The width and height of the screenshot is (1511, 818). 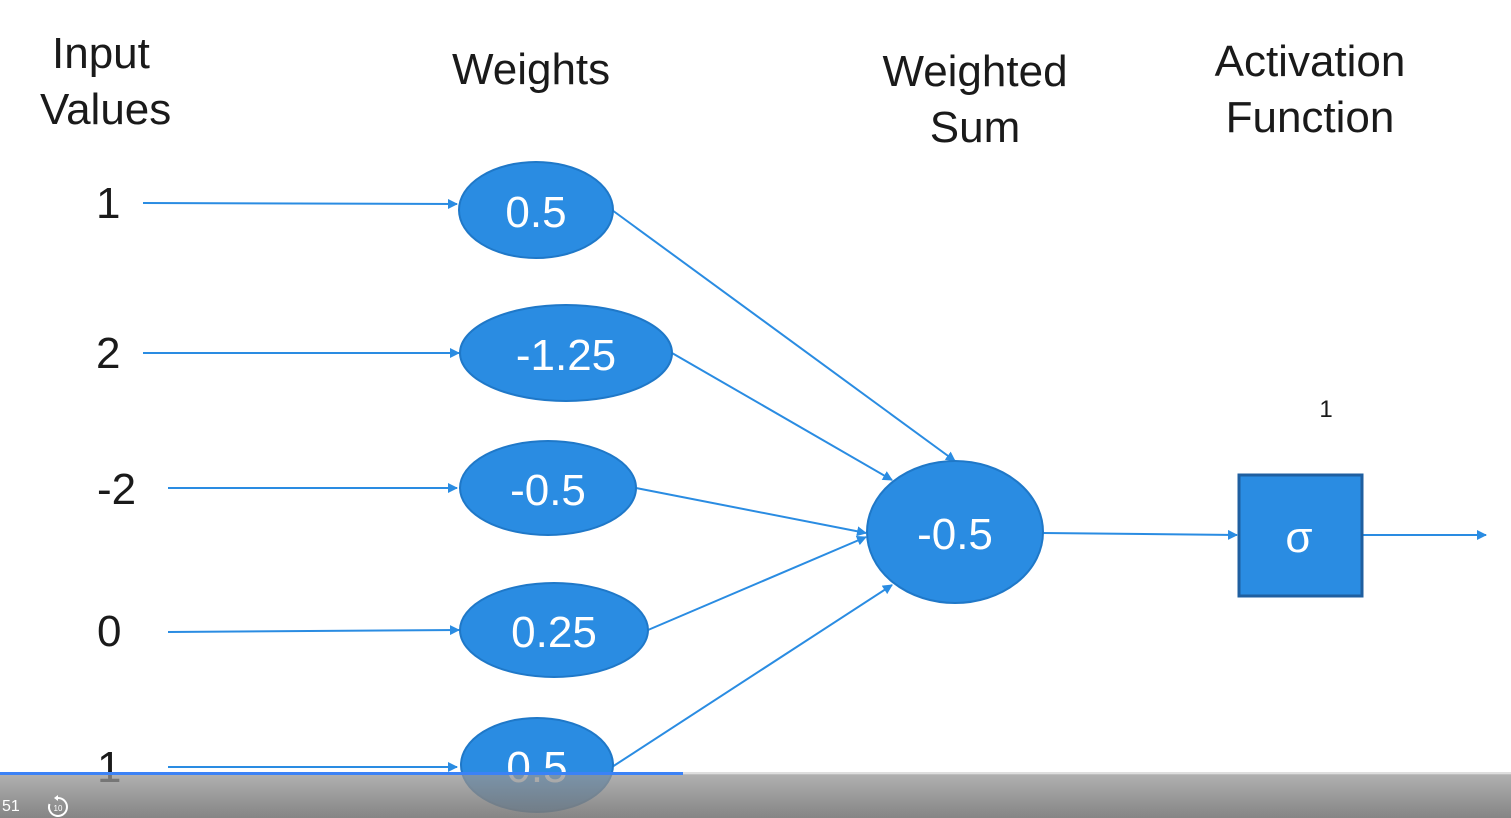 I want to click on weight-node: -0.5, so click(x=548, y=488).